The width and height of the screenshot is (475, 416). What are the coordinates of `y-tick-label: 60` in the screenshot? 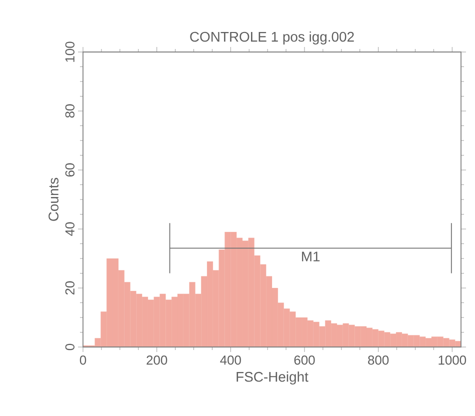 It's located at (69, 170).